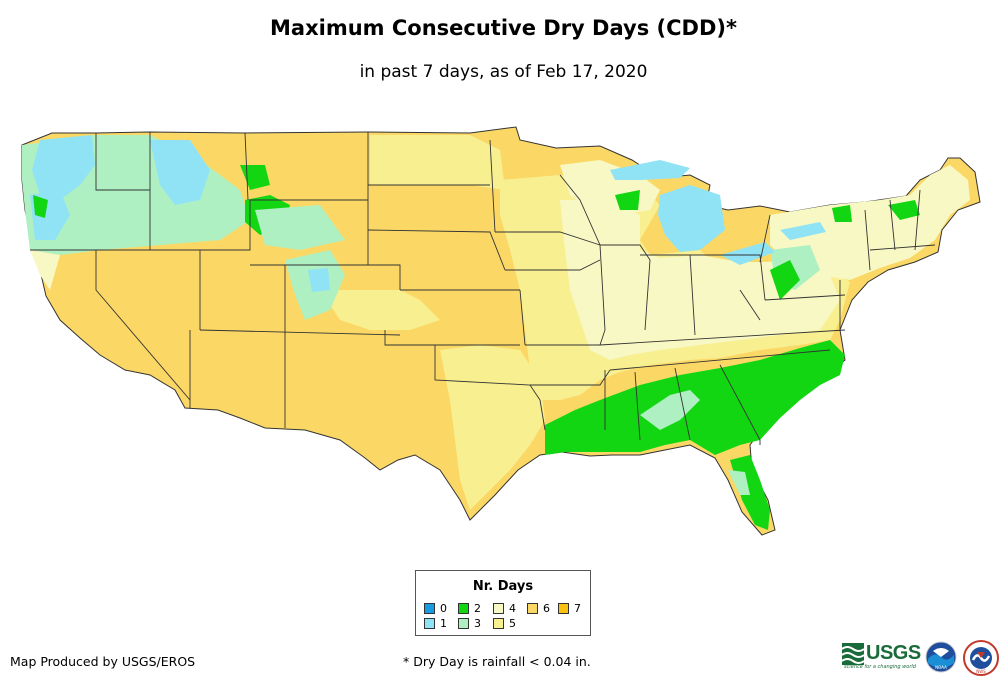  What do you see at coordinates (577, 608) in the screenshot?
I see `legend-label: 7` at bounding box center [577, 608].